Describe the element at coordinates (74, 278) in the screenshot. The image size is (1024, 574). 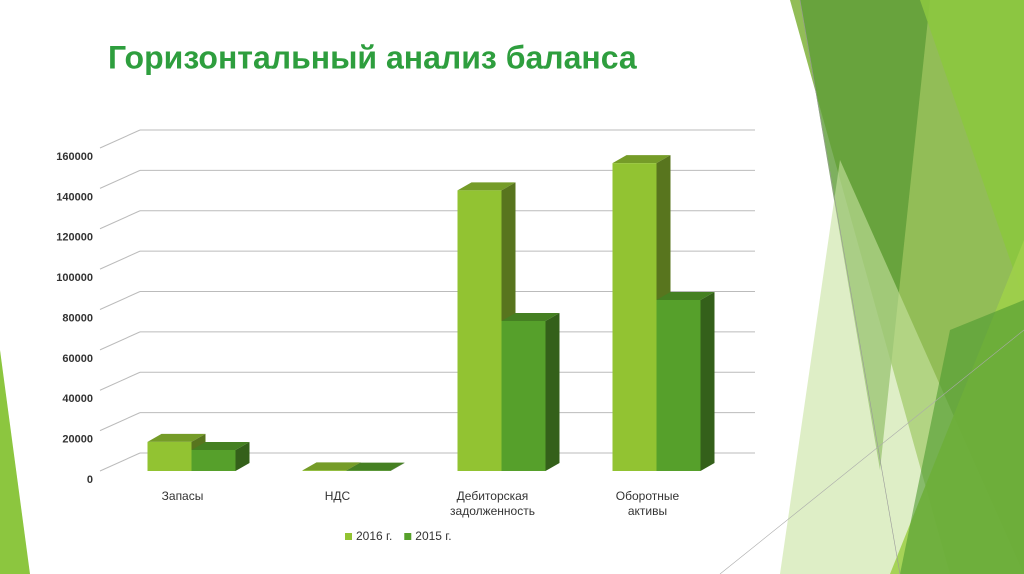
I see `y-tick-label: 100000` at that location.